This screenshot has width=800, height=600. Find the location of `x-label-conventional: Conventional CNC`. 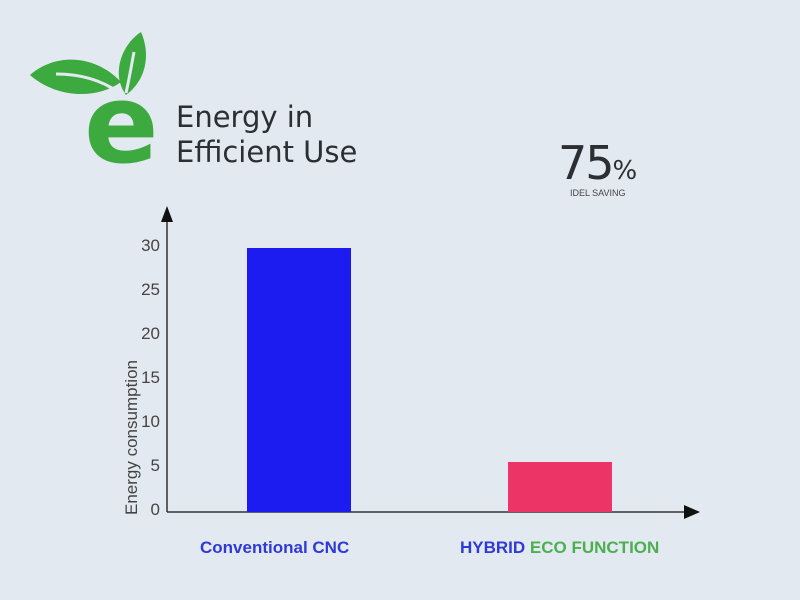

x-label-conventional: Conventional CNC is located at coordinates (275, 547).